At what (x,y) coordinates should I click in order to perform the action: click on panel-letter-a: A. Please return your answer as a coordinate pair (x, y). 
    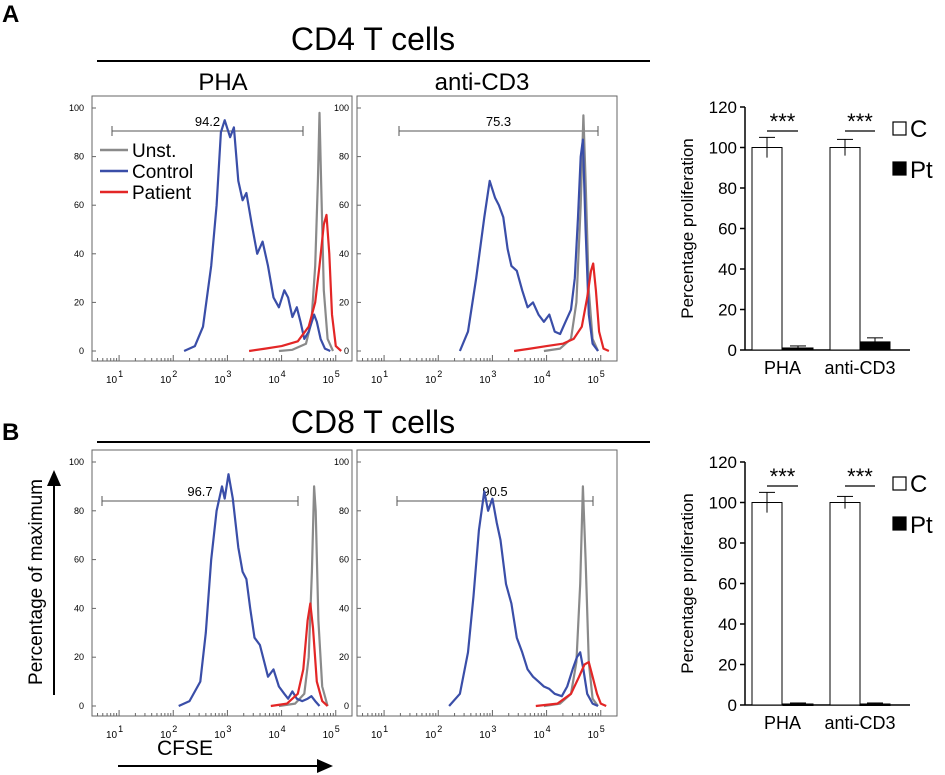
    Looking at the image, I should click on (10, 14).